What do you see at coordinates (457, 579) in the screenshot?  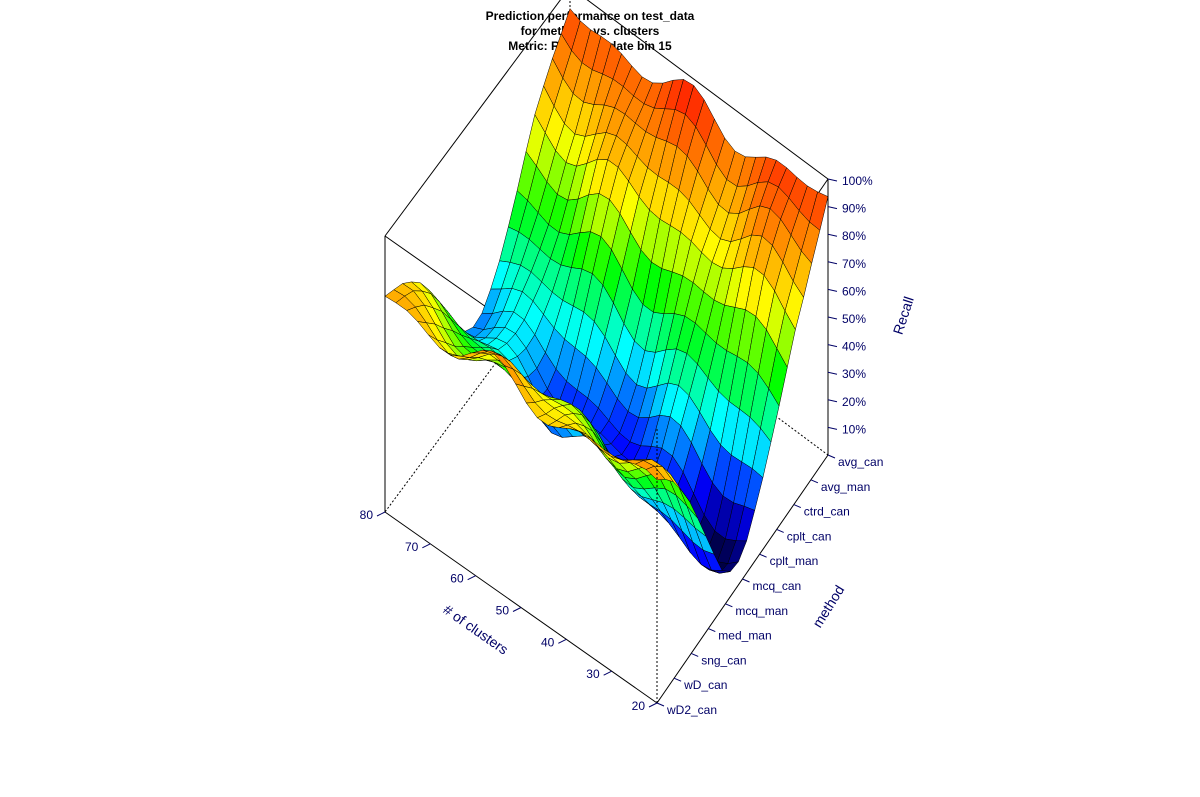 I see `cluster-tick-label: 60` at bounding box center [457, 579].